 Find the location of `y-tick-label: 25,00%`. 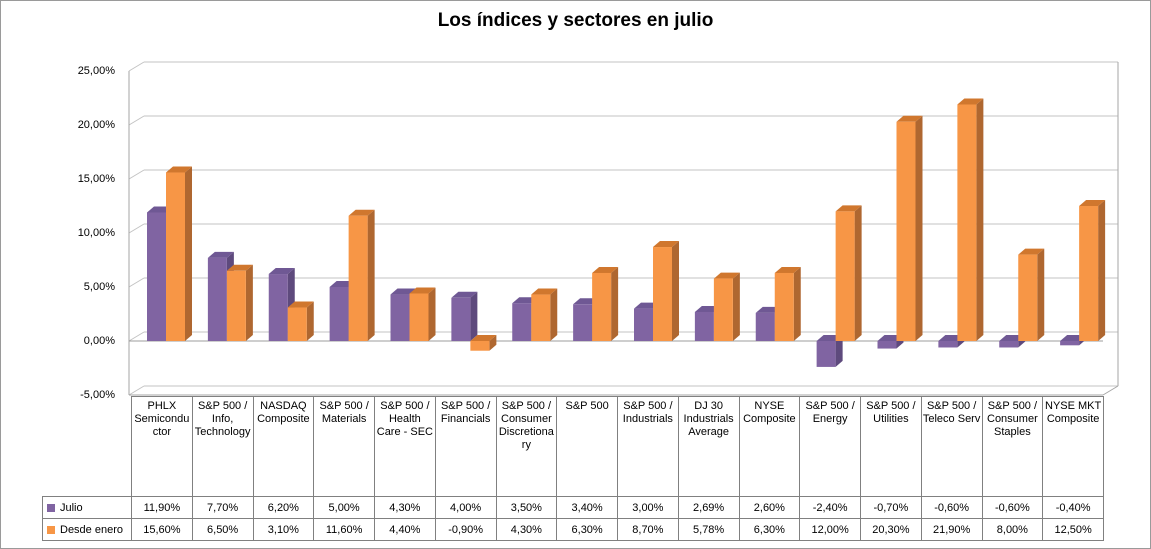

y-tick-label: 25,00% is located at coordinates (96, 71).